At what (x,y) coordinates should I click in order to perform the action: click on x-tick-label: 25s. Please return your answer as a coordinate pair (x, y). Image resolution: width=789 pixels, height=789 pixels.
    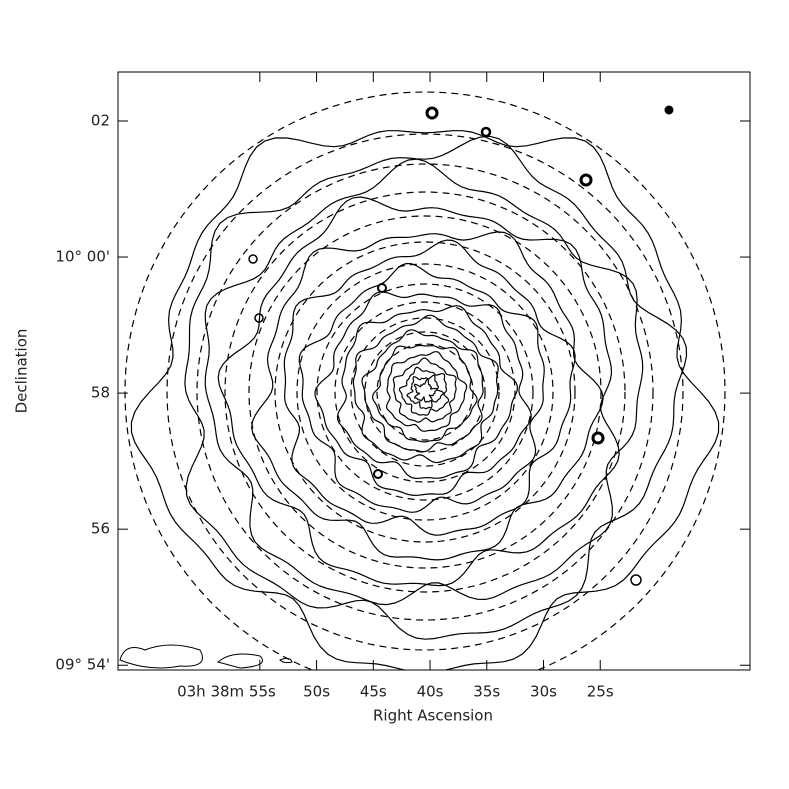
    Looking at the image, I should click on (600, 692).